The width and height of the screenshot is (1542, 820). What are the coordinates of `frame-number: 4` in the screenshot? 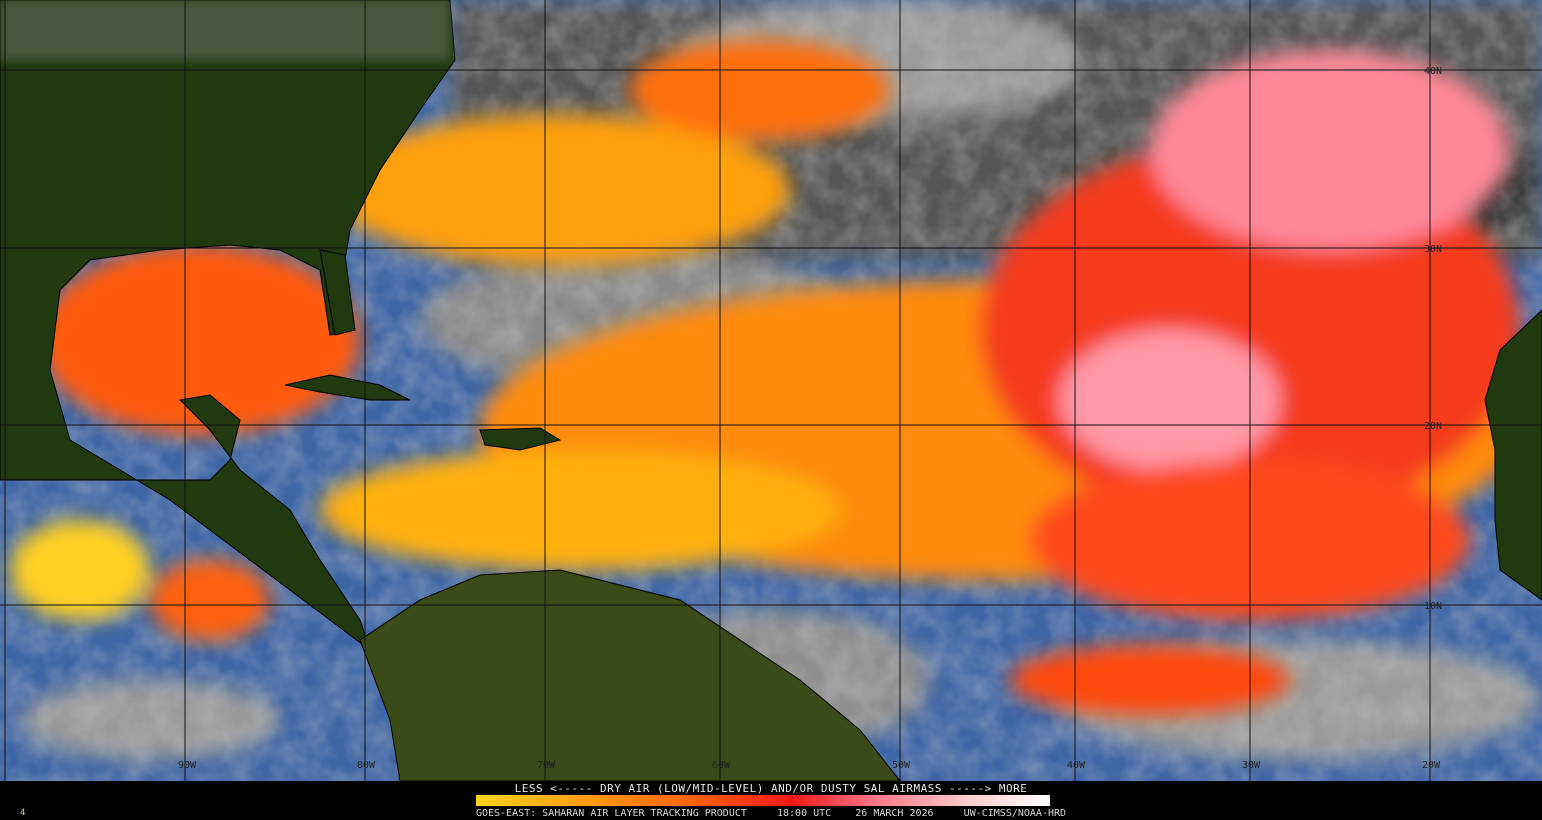 It's located at (23, 813).